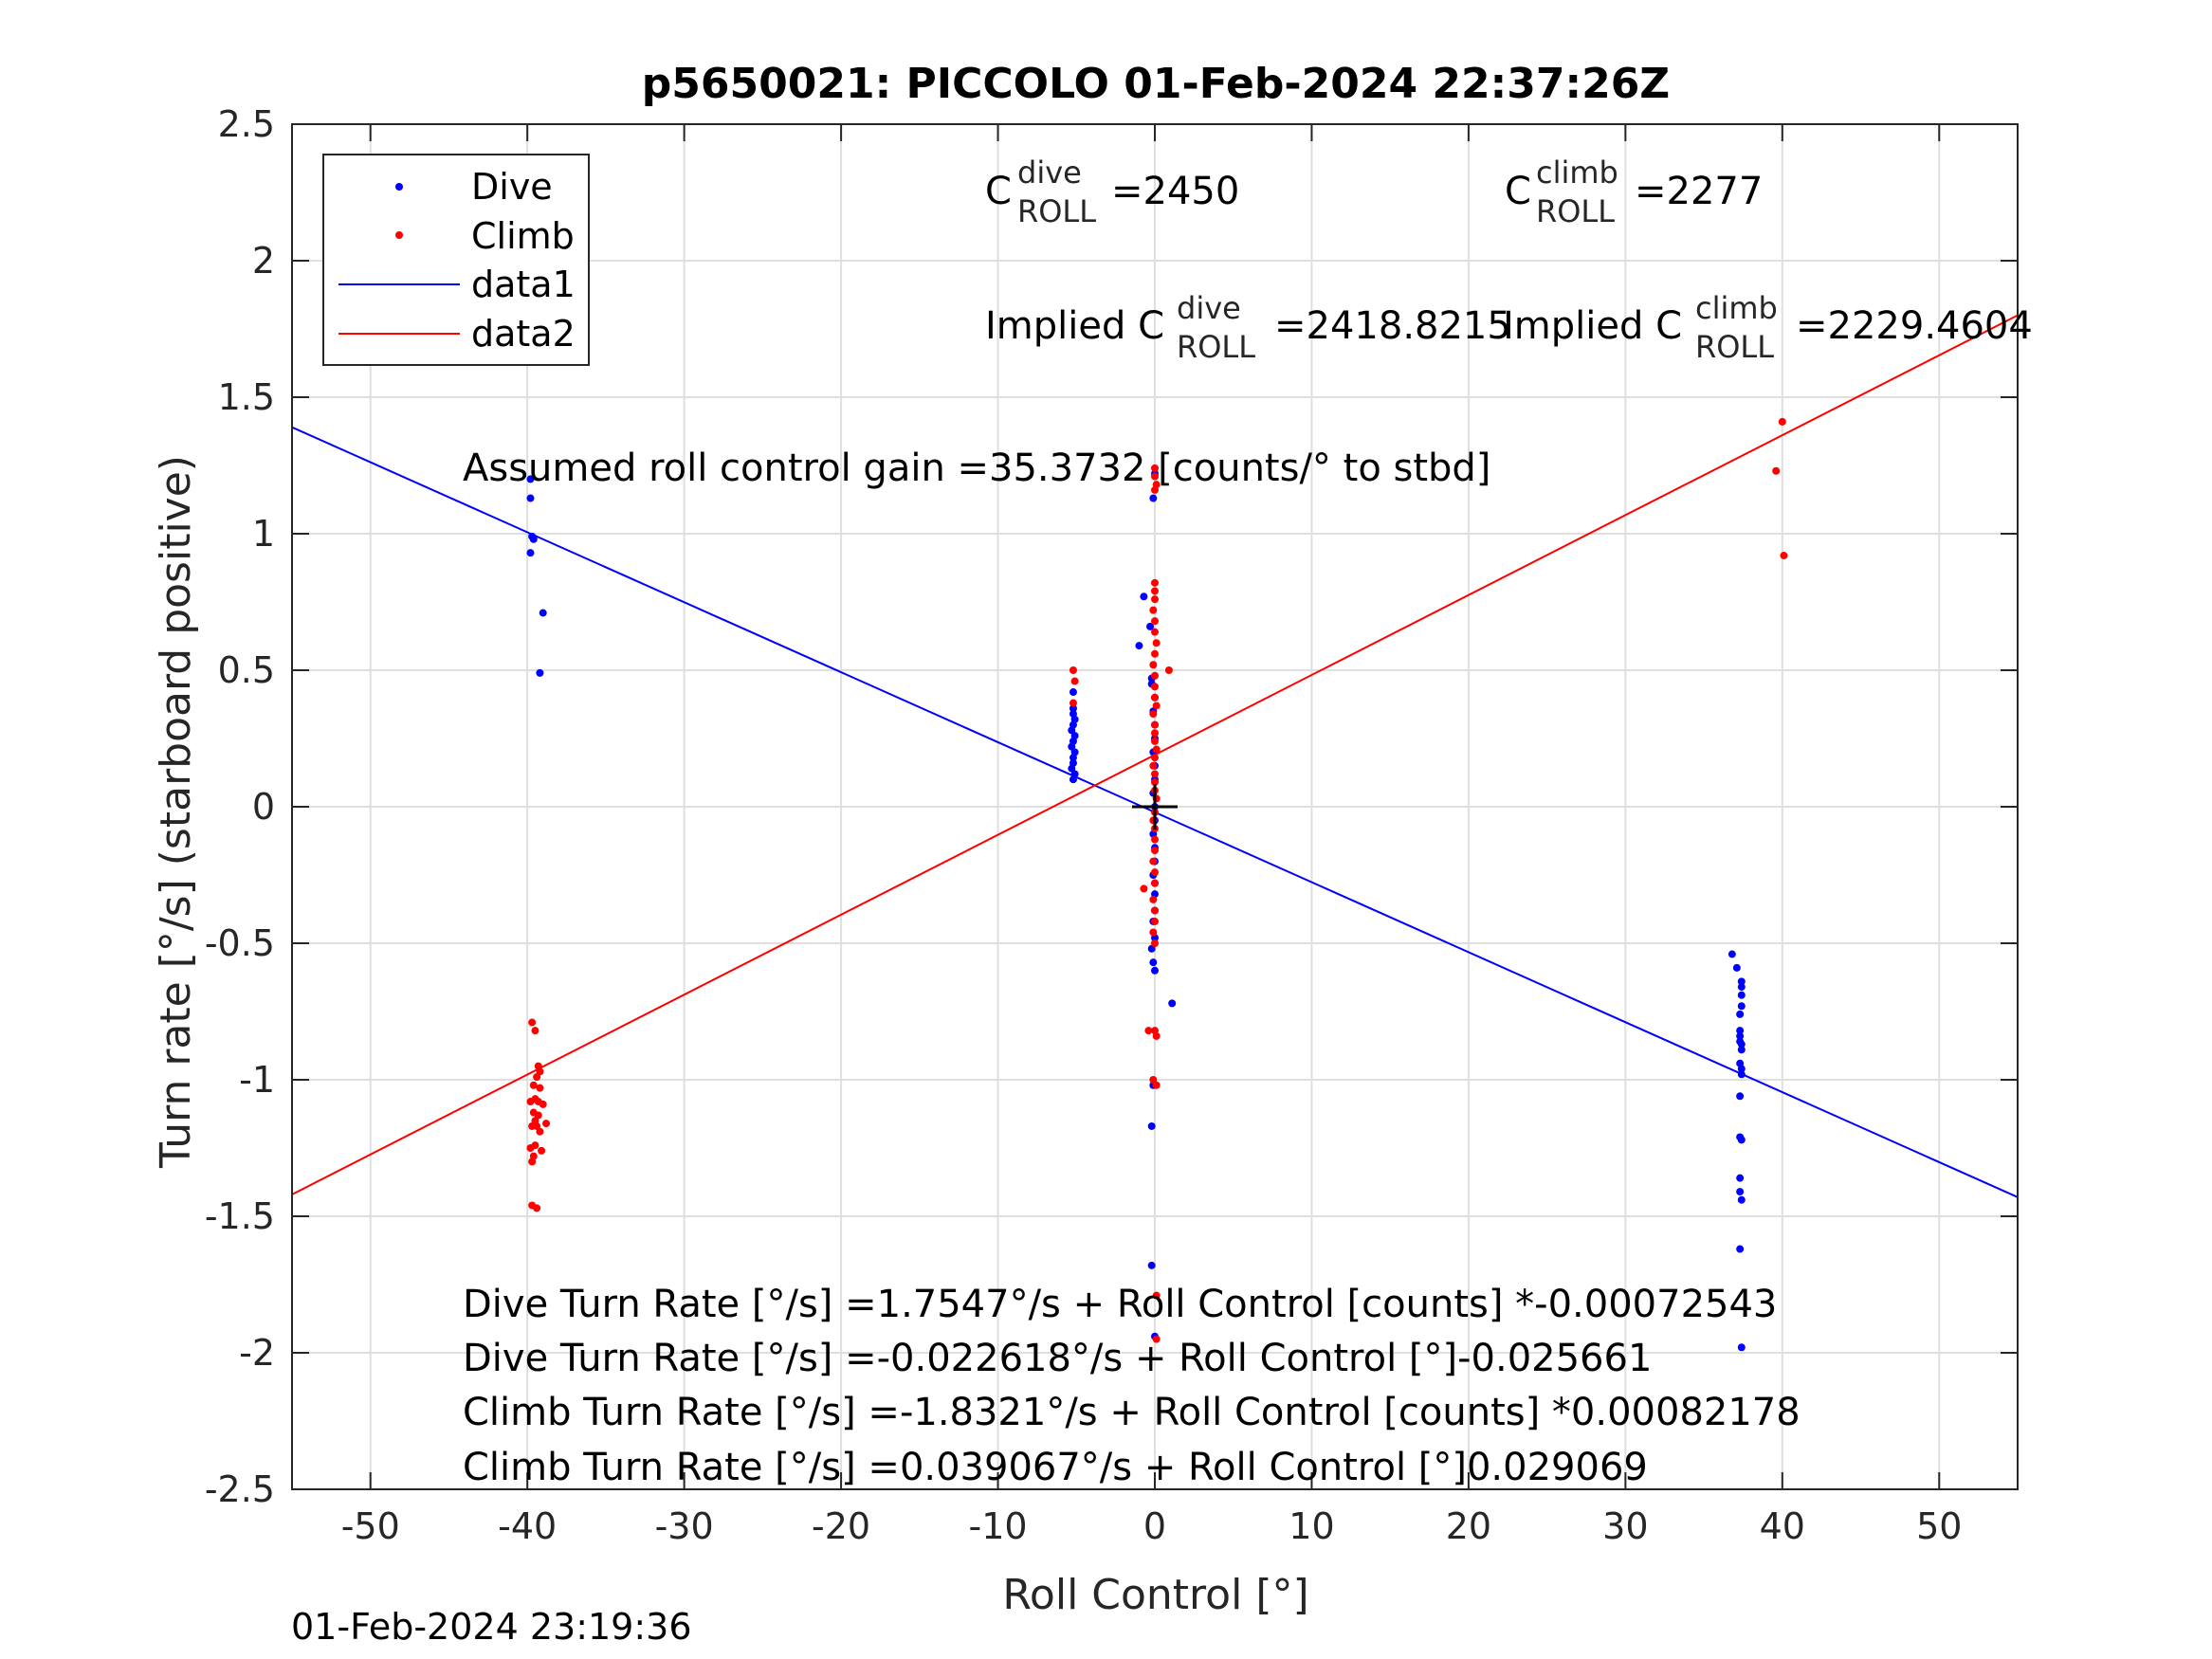 The height and width of the screenshot is (1659, 2212). Describe the element at coordinates (1468, 1526) in the screenshot. I see `x-tick-label: 20` at that location.